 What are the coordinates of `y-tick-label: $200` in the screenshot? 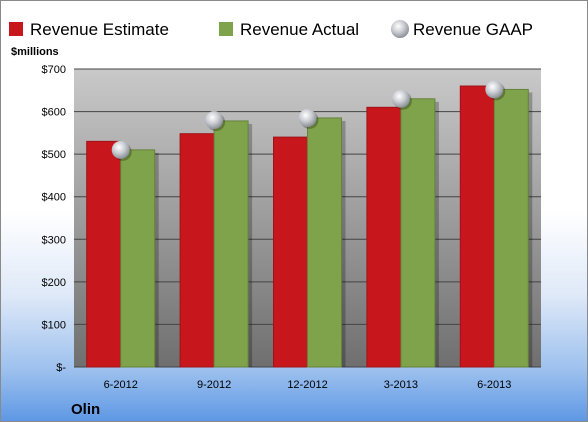 It's located at (54, 283).